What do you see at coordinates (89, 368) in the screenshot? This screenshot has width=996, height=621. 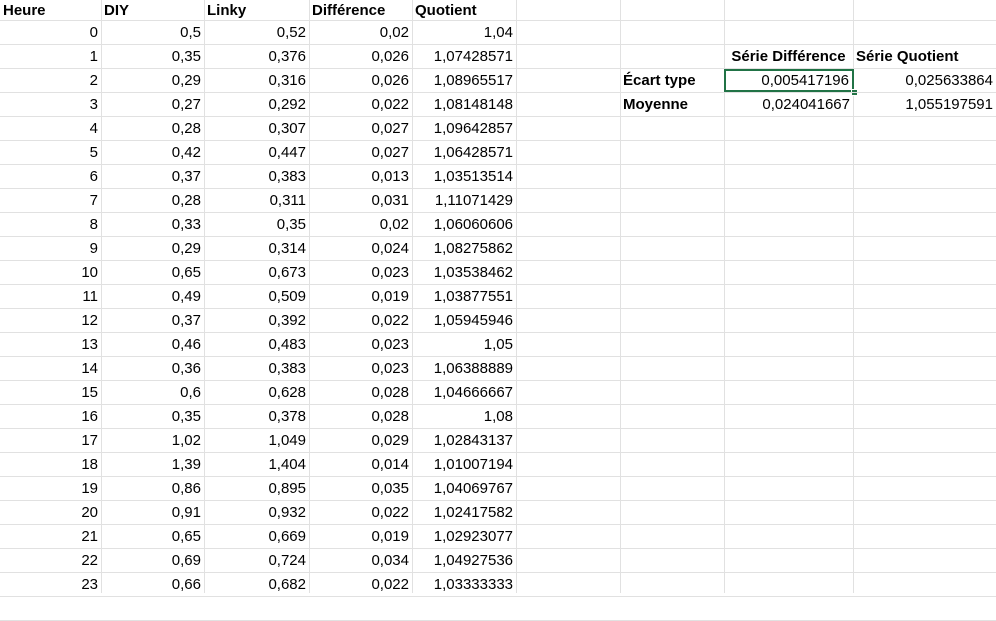 I see `cell-heure: 14` at bounding box center [89, 368].